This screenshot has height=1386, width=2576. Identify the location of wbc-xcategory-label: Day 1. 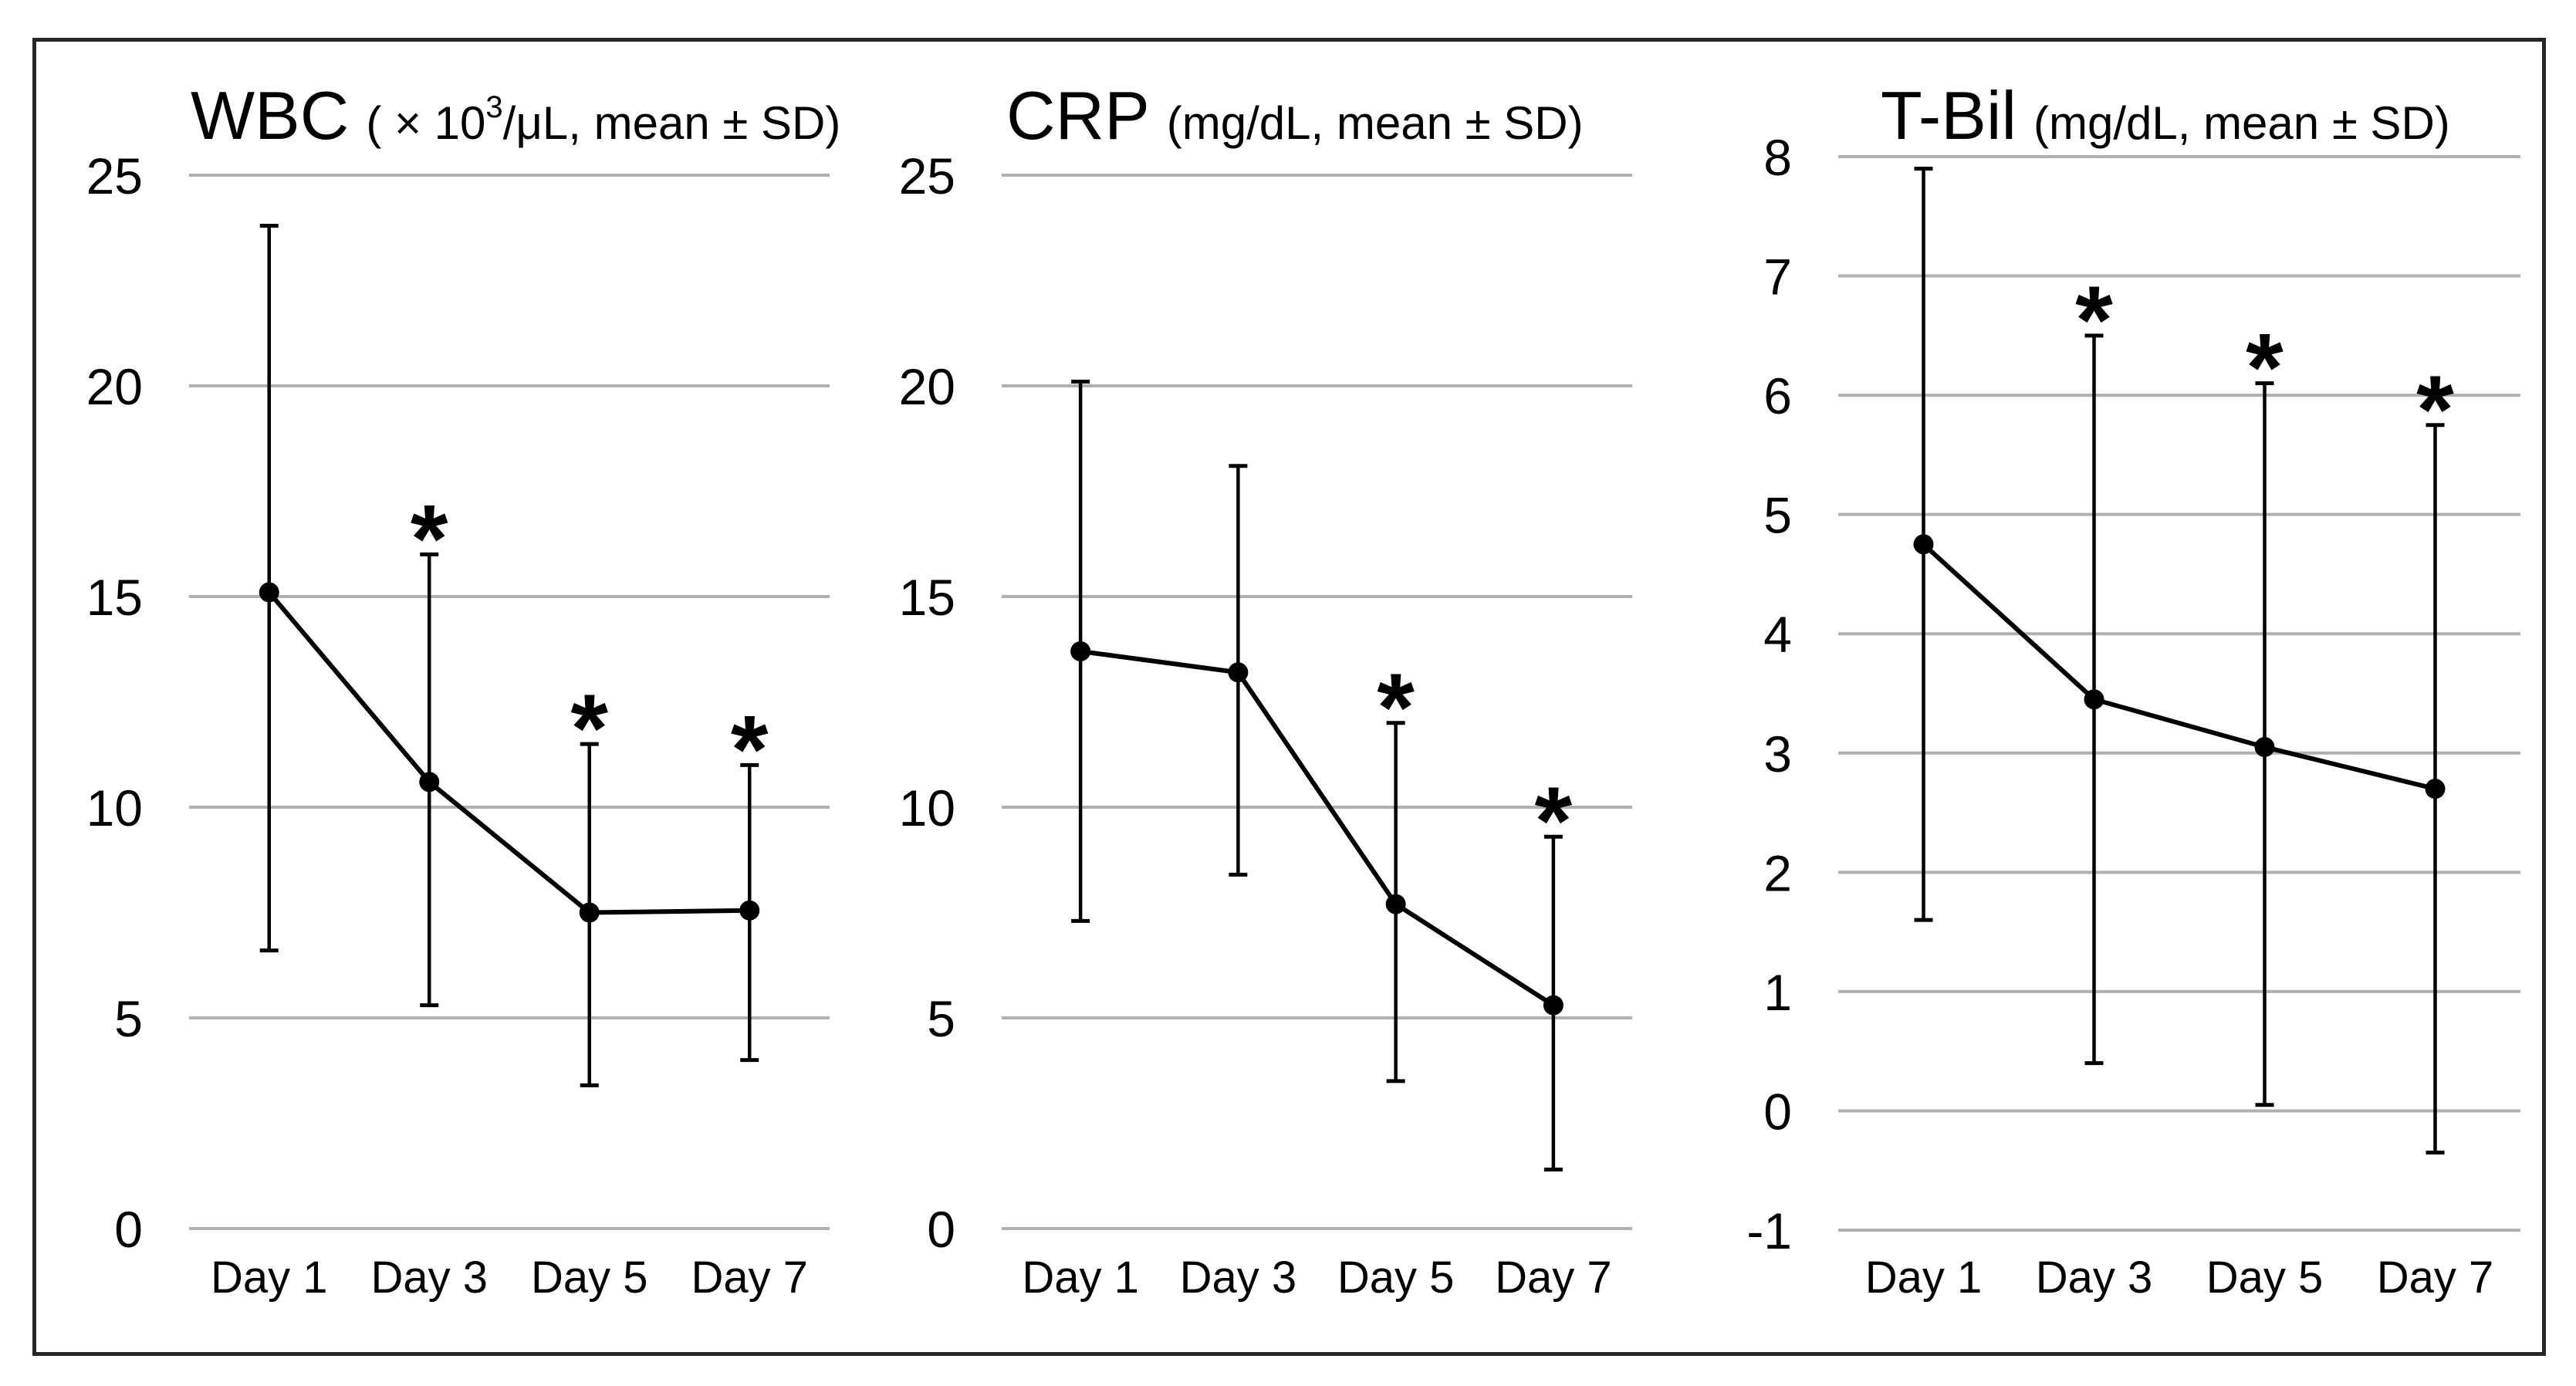
(269, 1277).